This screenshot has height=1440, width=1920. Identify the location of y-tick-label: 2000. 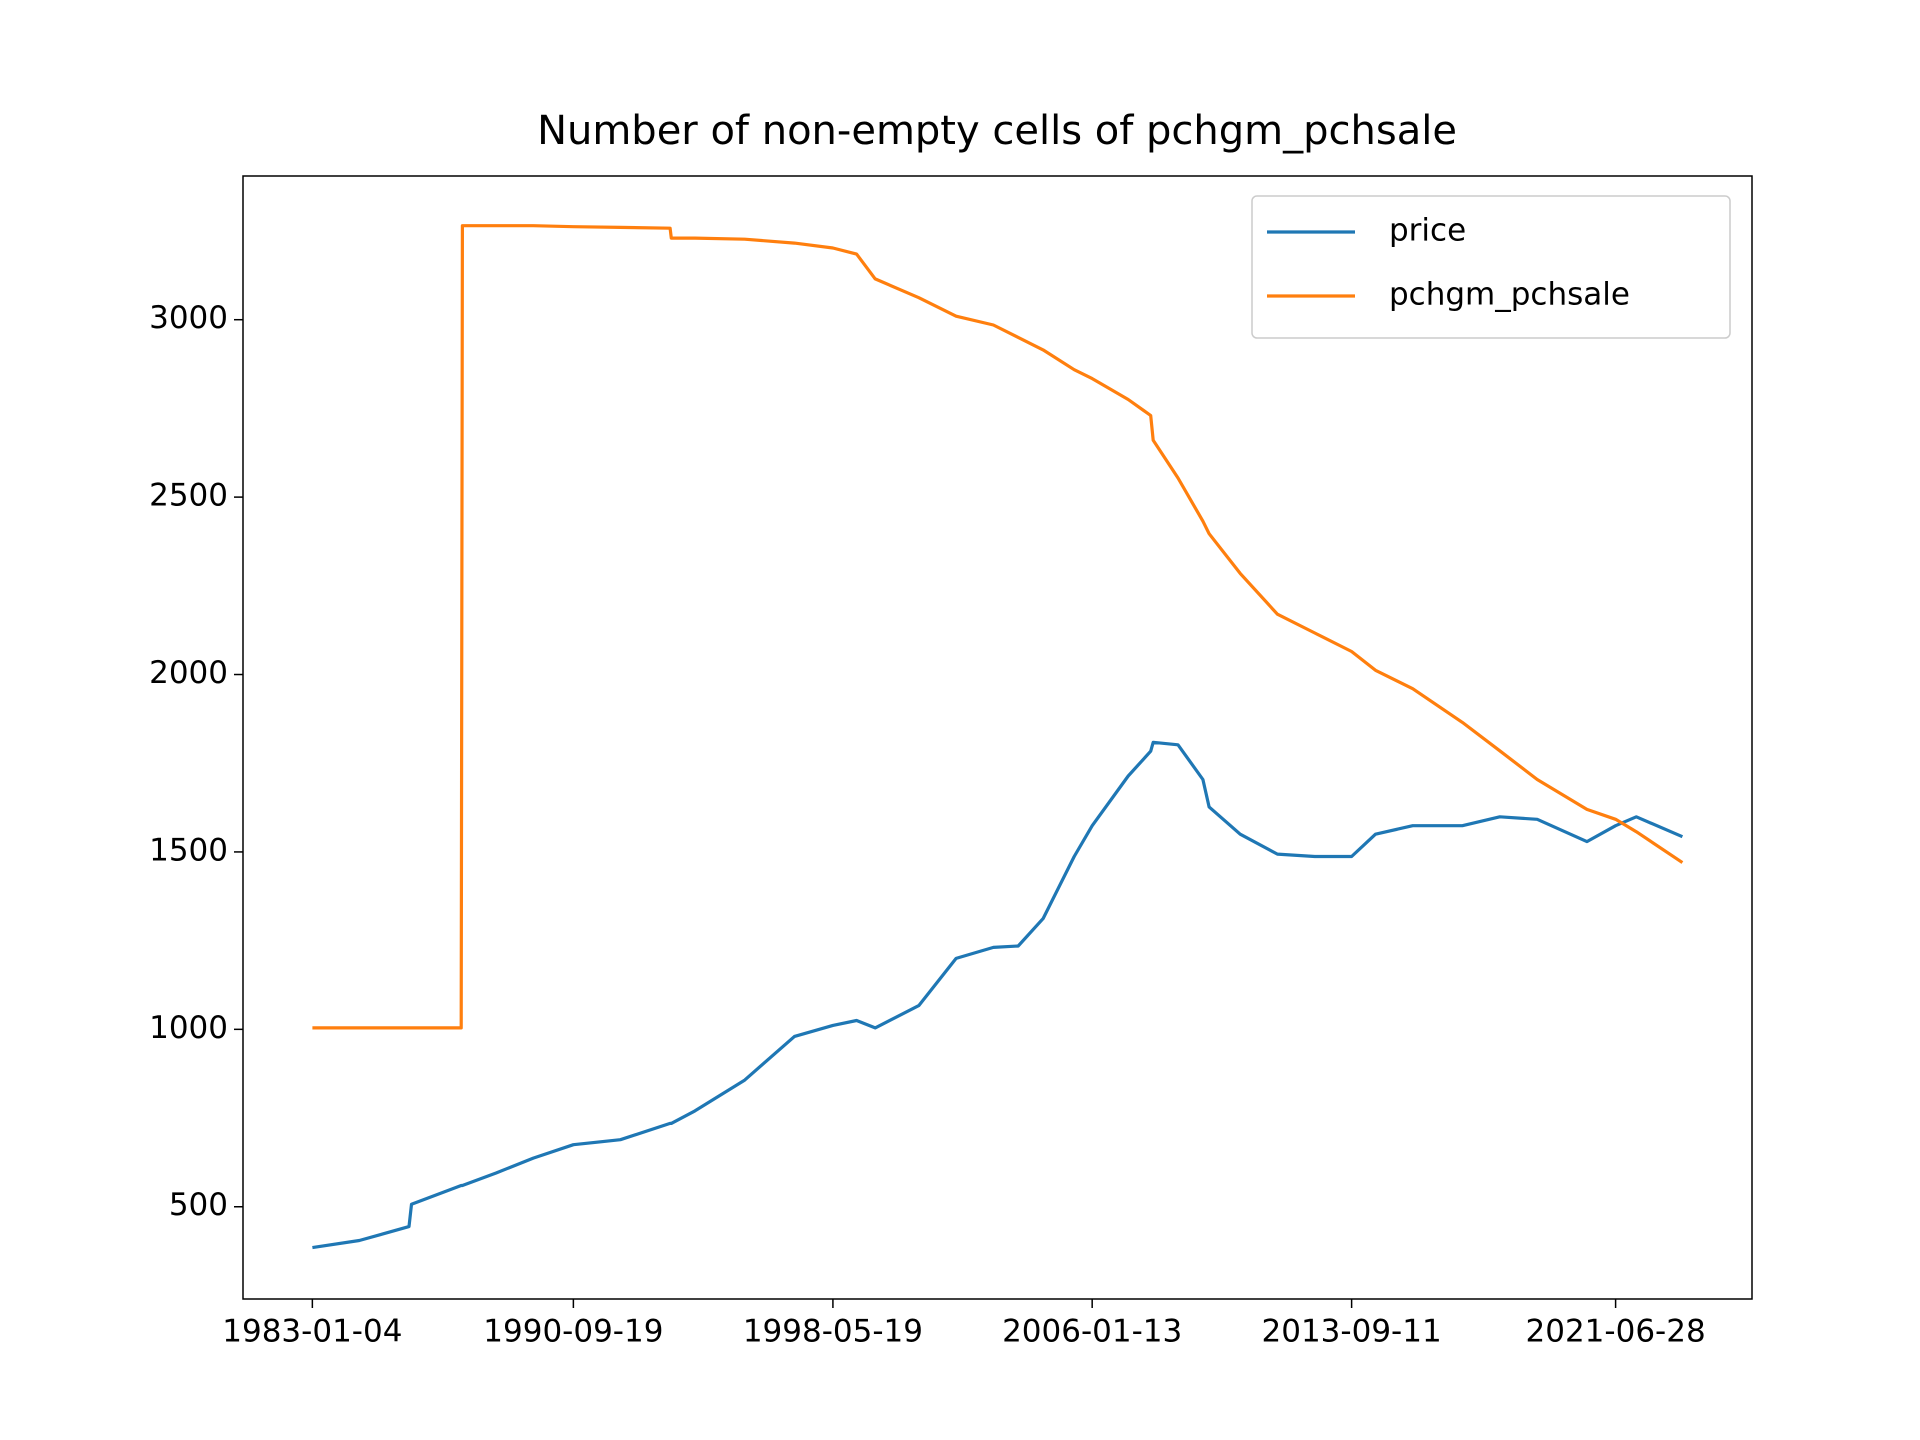
(188, 673).